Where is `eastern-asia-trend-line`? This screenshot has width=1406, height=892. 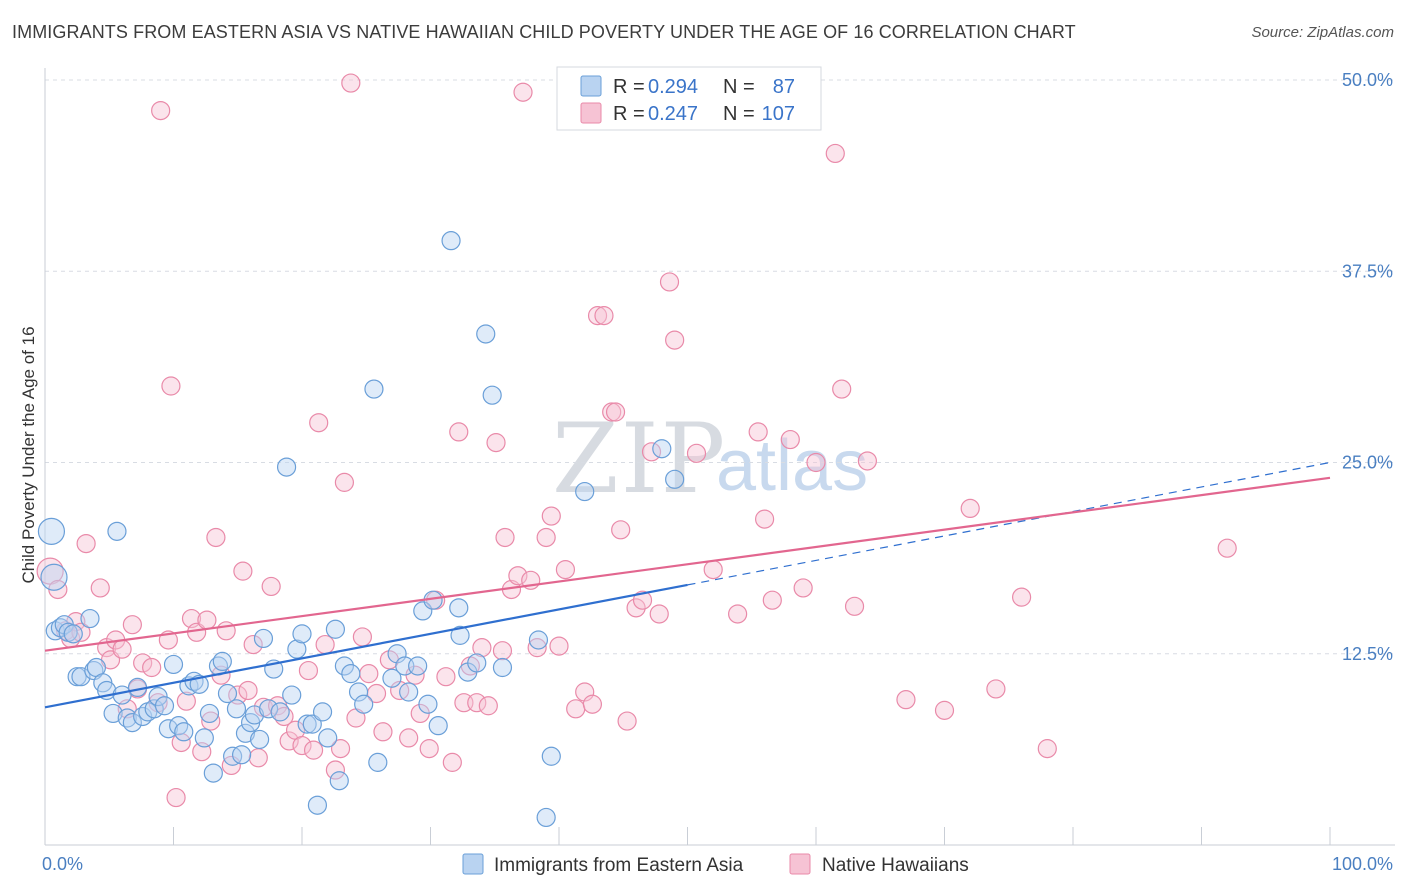
eastern-asia-trend-line is located at coordinates (366, 646).